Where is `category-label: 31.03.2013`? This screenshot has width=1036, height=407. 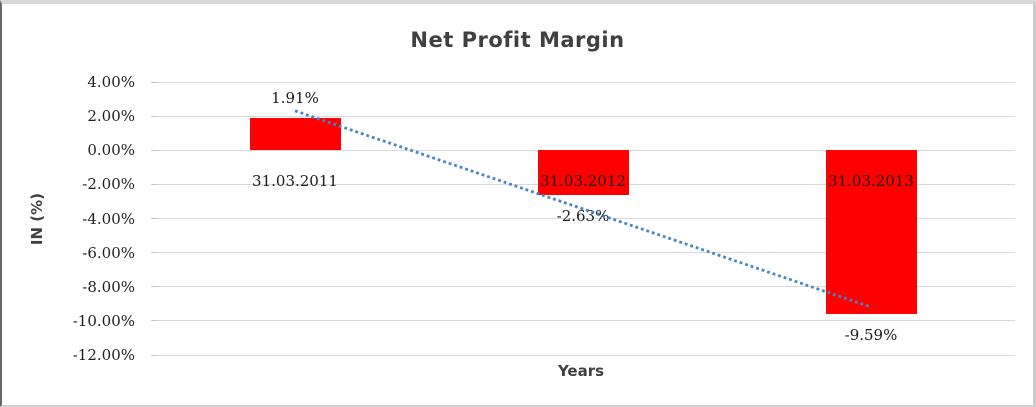
category-label: 31.03.2013 is located at coordinates (871, 181).